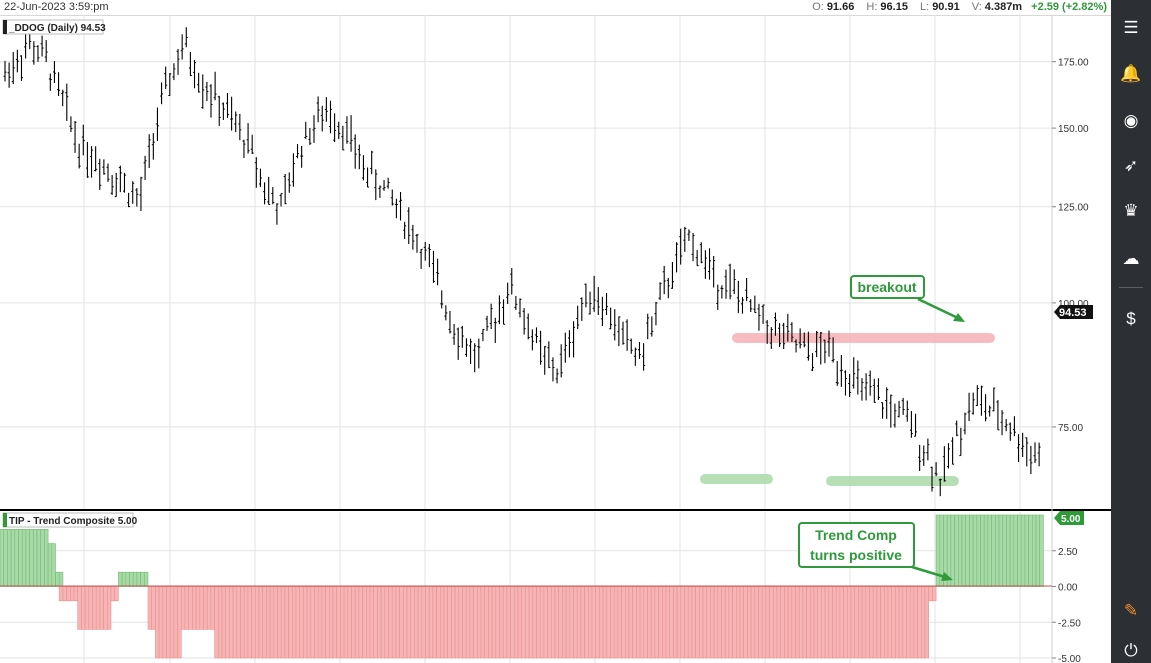 This screenshot has height=663, width=1151. I want to click on plug-icon: ⏻, so click(1131, 650).